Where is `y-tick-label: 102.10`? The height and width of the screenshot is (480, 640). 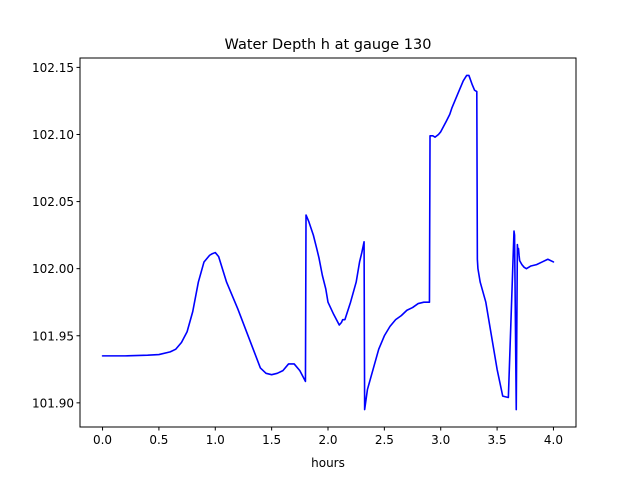 y-tick-label: 102.10 is located at coordinates (53, 135).